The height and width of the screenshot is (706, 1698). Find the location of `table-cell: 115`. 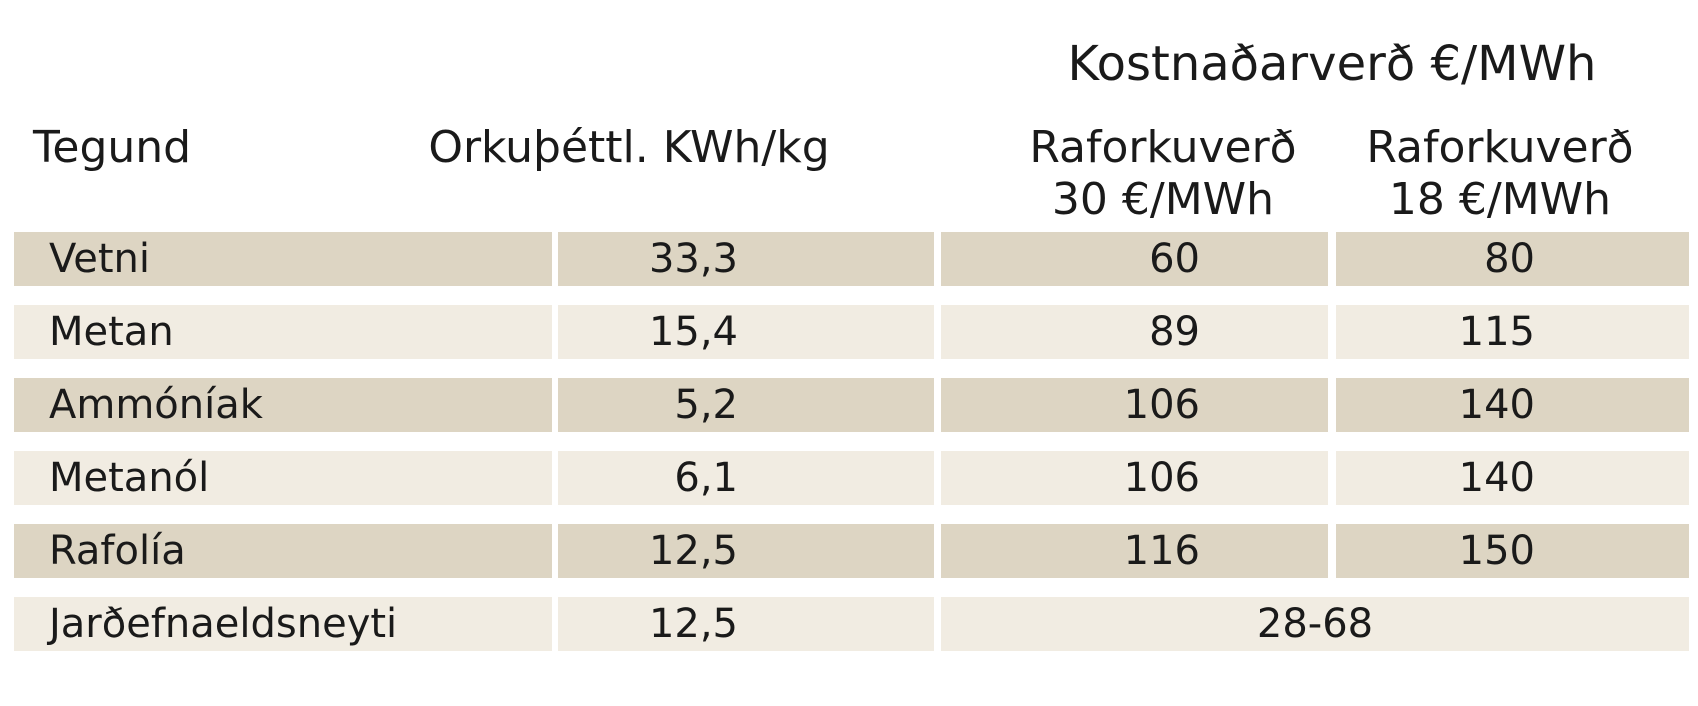

table-cell: 115 is located at coordinates (1512, 332).